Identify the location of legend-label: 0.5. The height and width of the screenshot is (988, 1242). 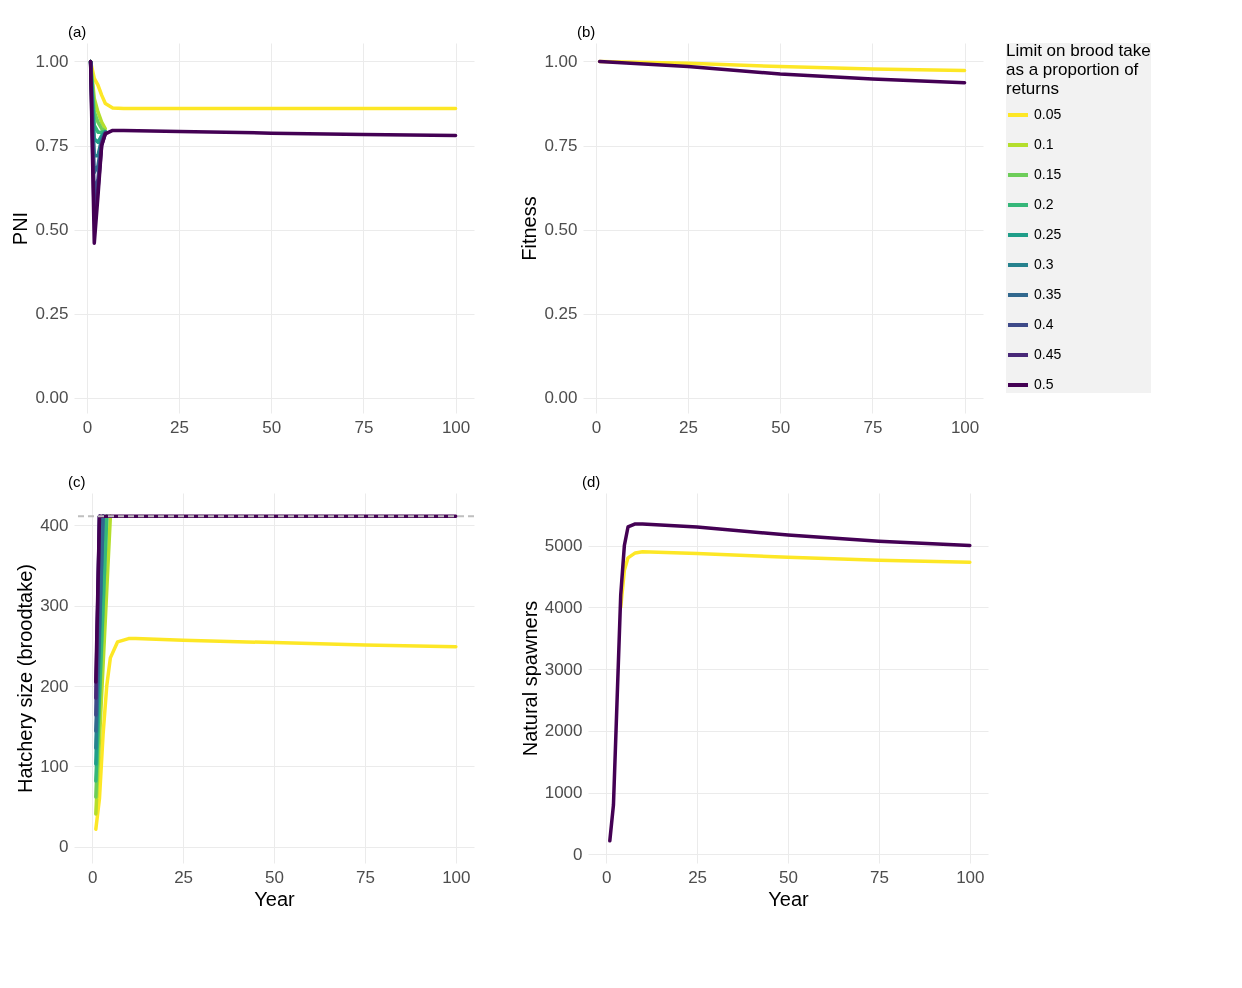
(1044, 384).